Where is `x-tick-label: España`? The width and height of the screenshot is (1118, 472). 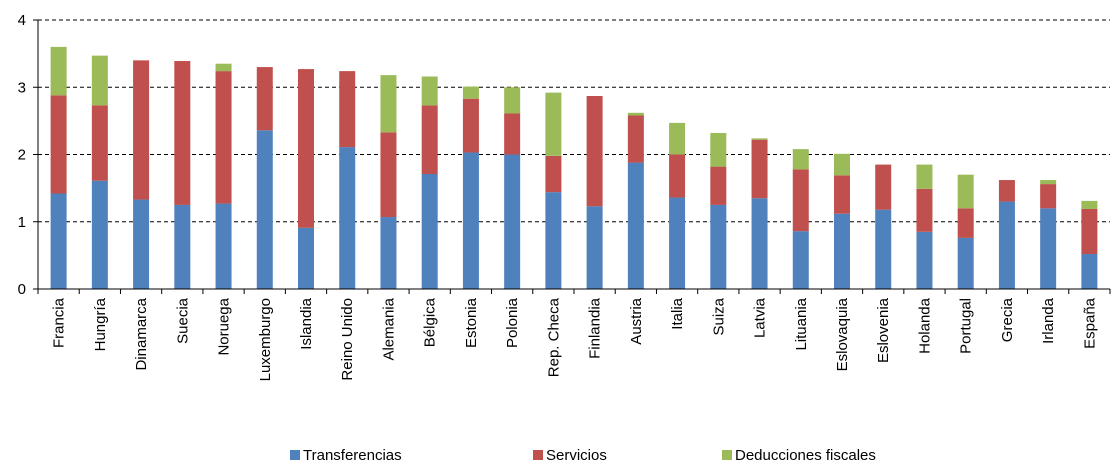 x-tick-label: España is located at coordinates (1089, 323).